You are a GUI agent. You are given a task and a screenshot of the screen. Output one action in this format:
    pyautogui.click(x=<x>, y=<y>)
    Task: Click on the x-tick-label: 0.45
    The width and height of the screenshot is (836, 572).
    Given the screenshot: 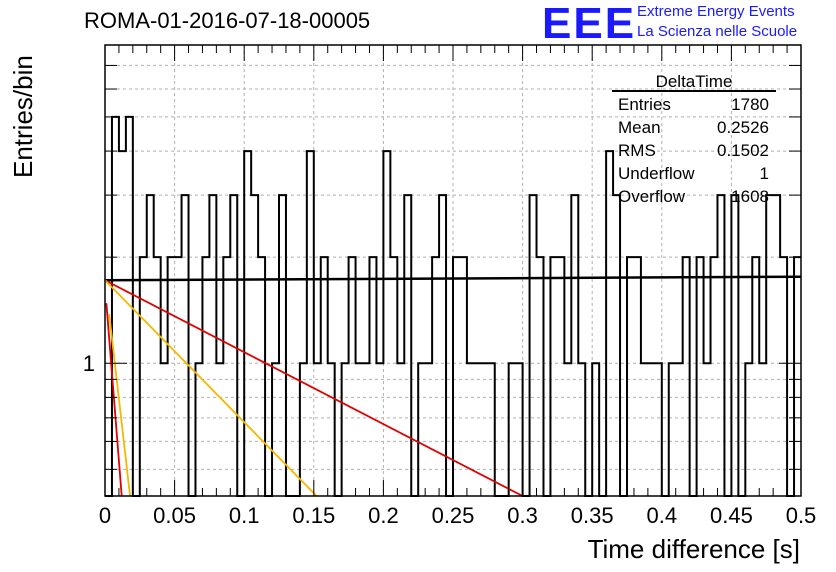 What is the action you would take?
    pyautogui.click(x=731, y=515)
    